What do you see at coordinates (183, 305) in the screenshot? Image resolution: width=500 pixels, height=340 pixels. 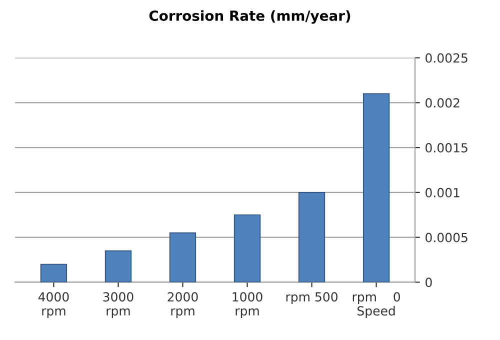 I see `x-tick-label: 2000 rpm` at bounding box center [183, 305].